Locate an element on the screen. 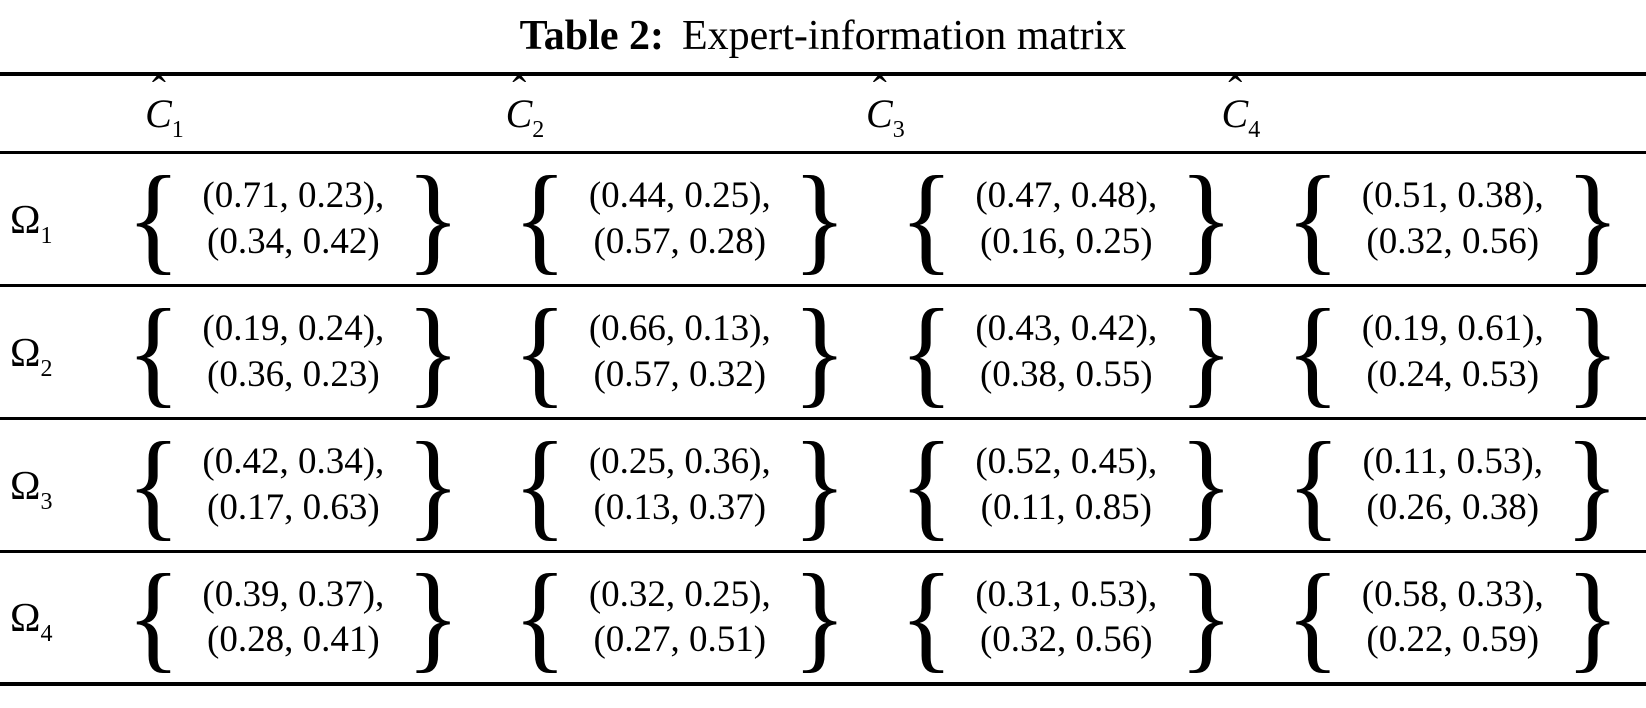 This screenshot has width=1646, height=708. row-label-subscript: 1 is located at coordinates (46, 235).